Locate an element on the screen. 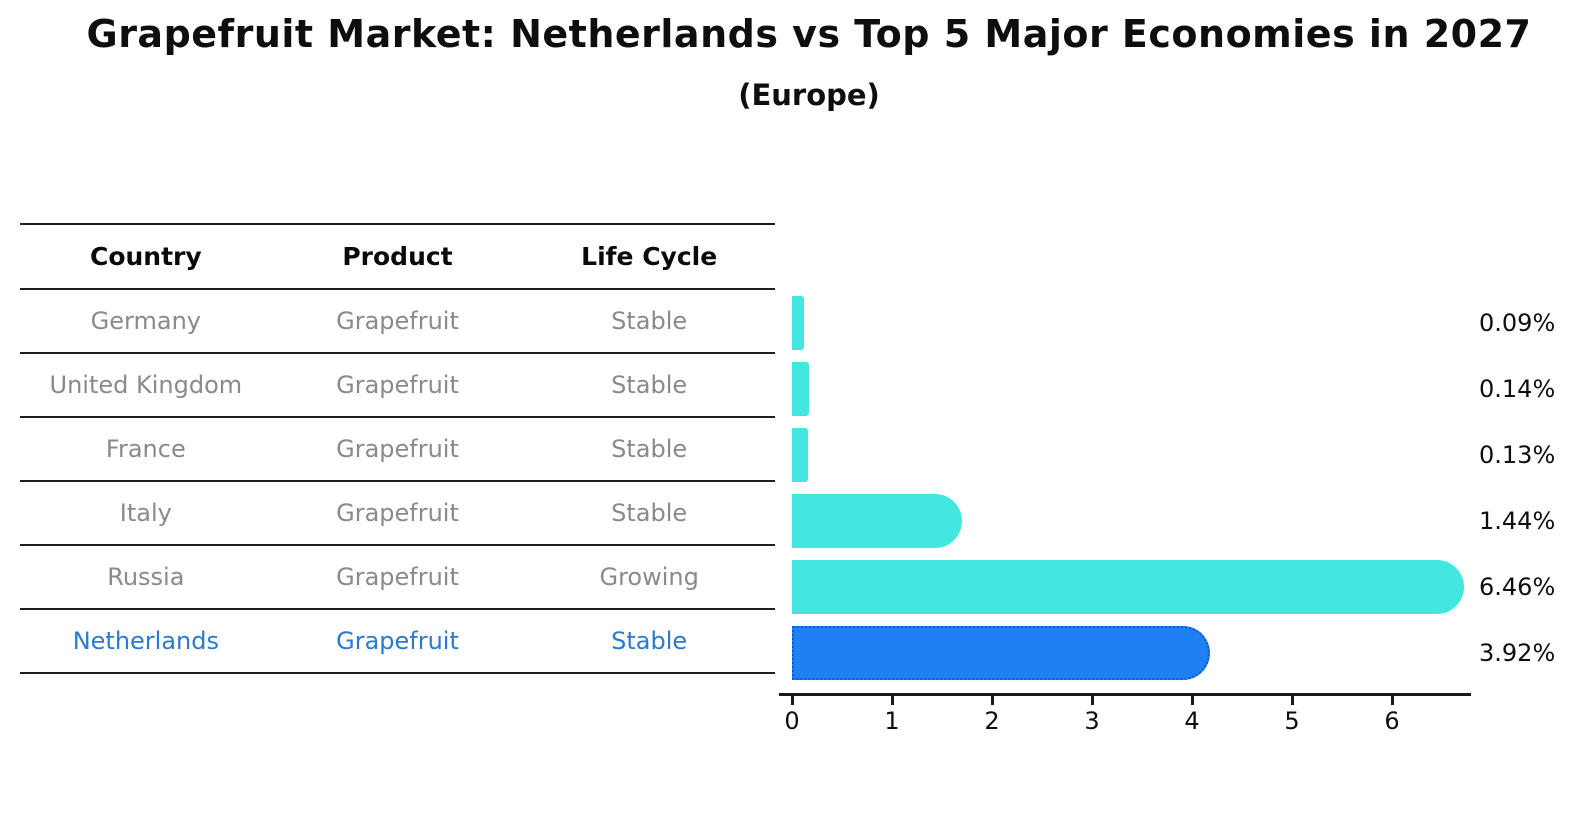  table-row-netherlands: Netherlands Grapefruit Stable is located at coordinates (397, 642).